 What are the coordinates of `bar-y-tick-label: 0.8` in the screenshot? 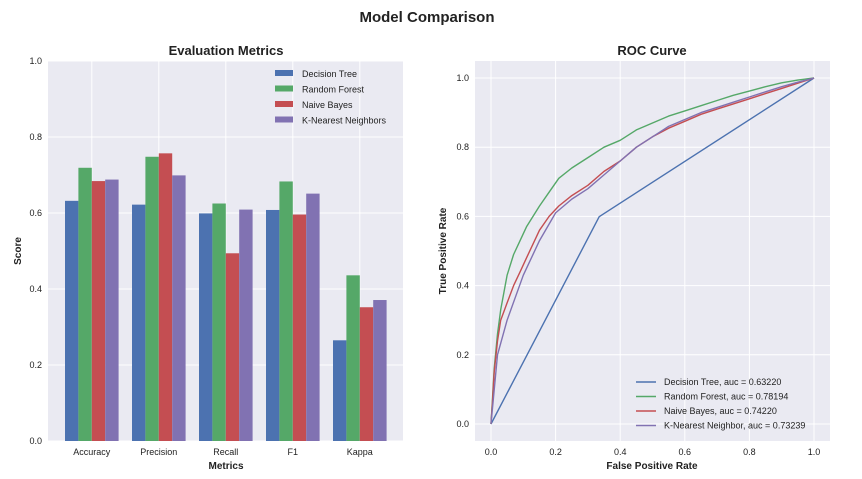 It's located at (35, 137).